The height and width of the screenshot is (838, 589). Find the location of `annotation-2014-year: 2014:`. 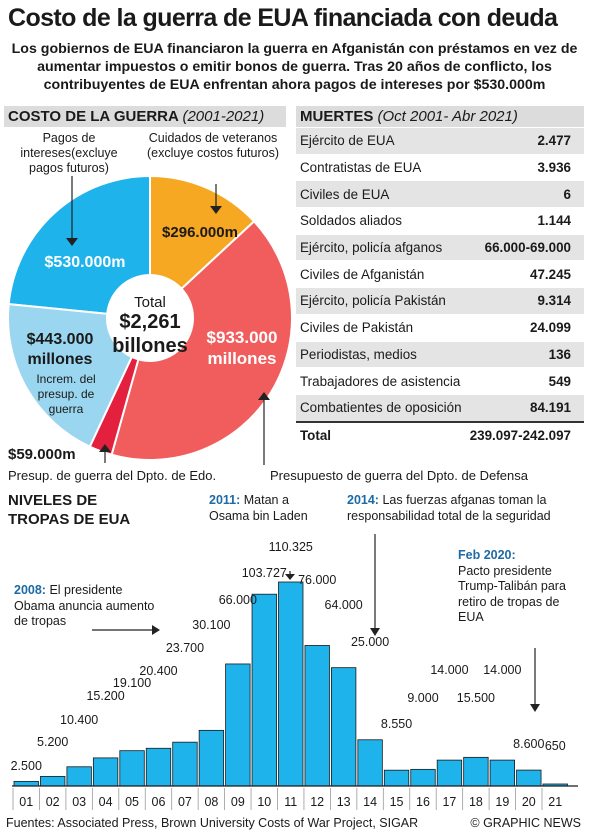

annotation-2014-year: 2014: is located at coordinates (363, 500).